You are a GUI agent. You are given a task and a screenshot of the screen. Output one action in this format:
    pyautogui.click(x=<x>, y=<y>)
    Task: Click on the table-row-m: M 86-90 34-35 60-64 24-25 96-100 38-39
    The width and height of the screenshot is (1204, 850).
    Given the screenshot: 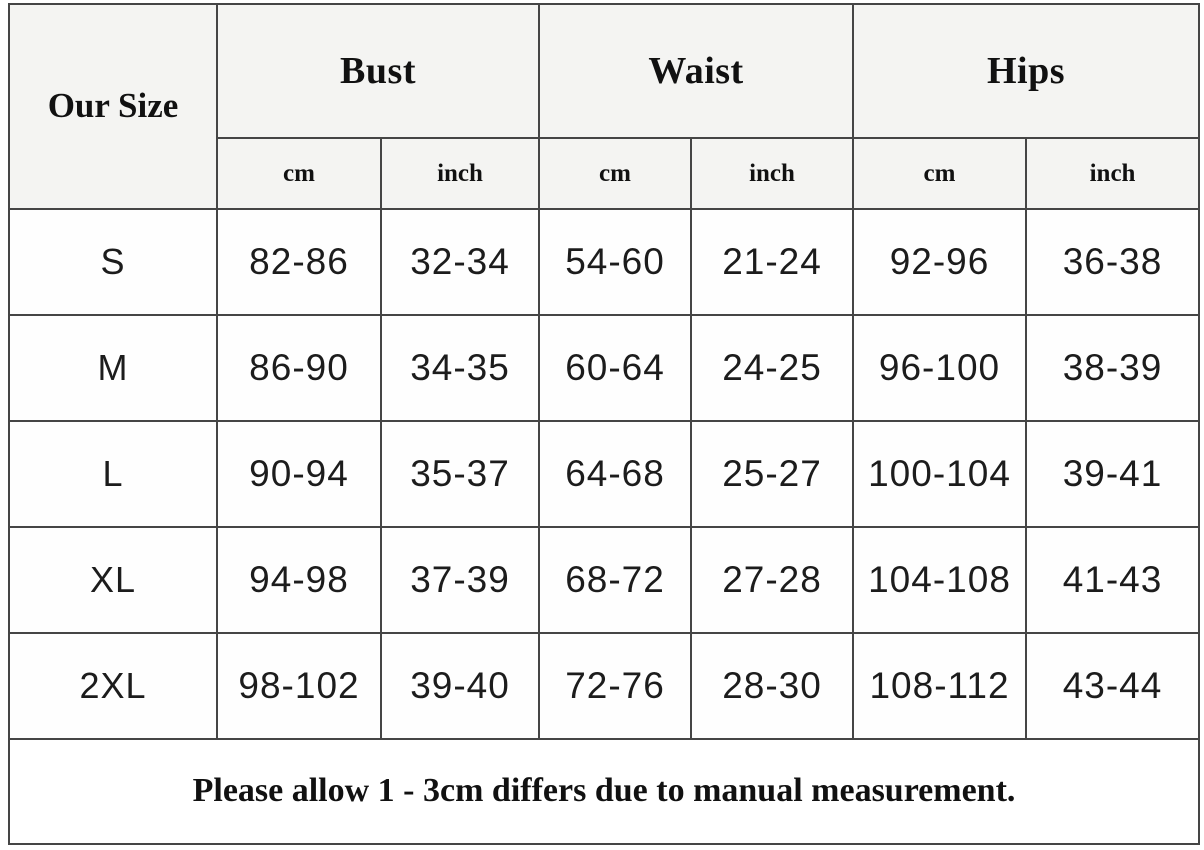 What is the action you would take?
    pyautogui.click(x=604, y=367)
    